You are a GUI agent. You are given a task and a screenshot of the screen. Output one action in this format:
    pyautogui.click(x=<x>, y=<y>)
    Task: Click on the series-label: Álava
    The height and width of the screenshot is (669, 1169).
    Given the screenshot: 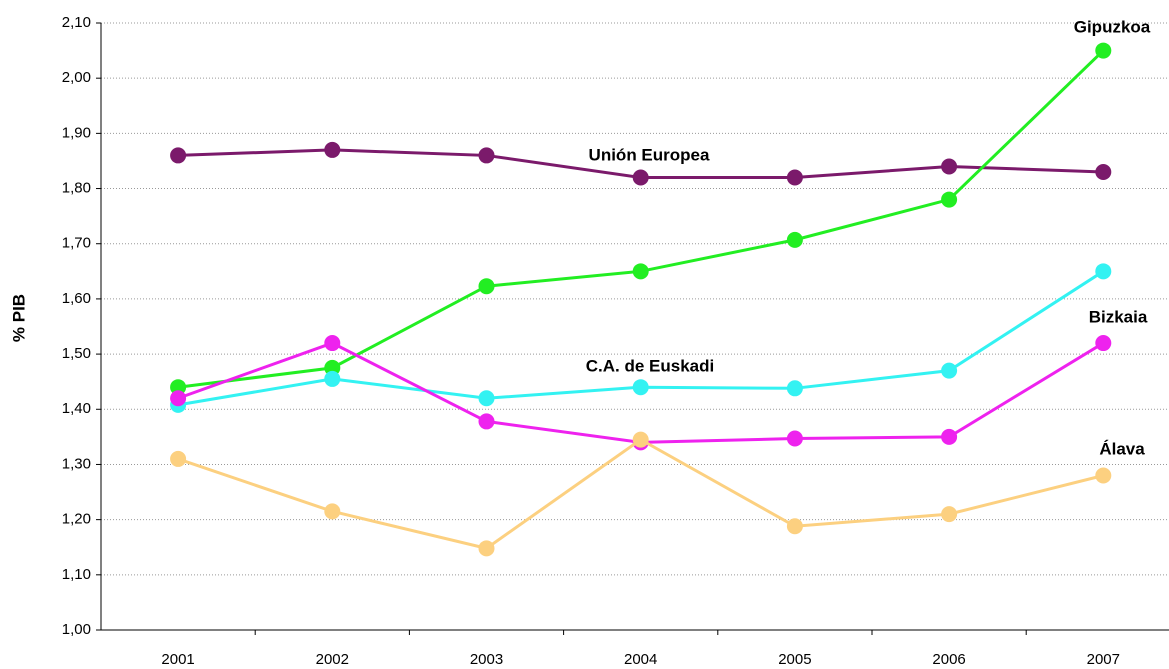 What is the action you would take?
    pyautogui.click(x=1122, y=448)
    